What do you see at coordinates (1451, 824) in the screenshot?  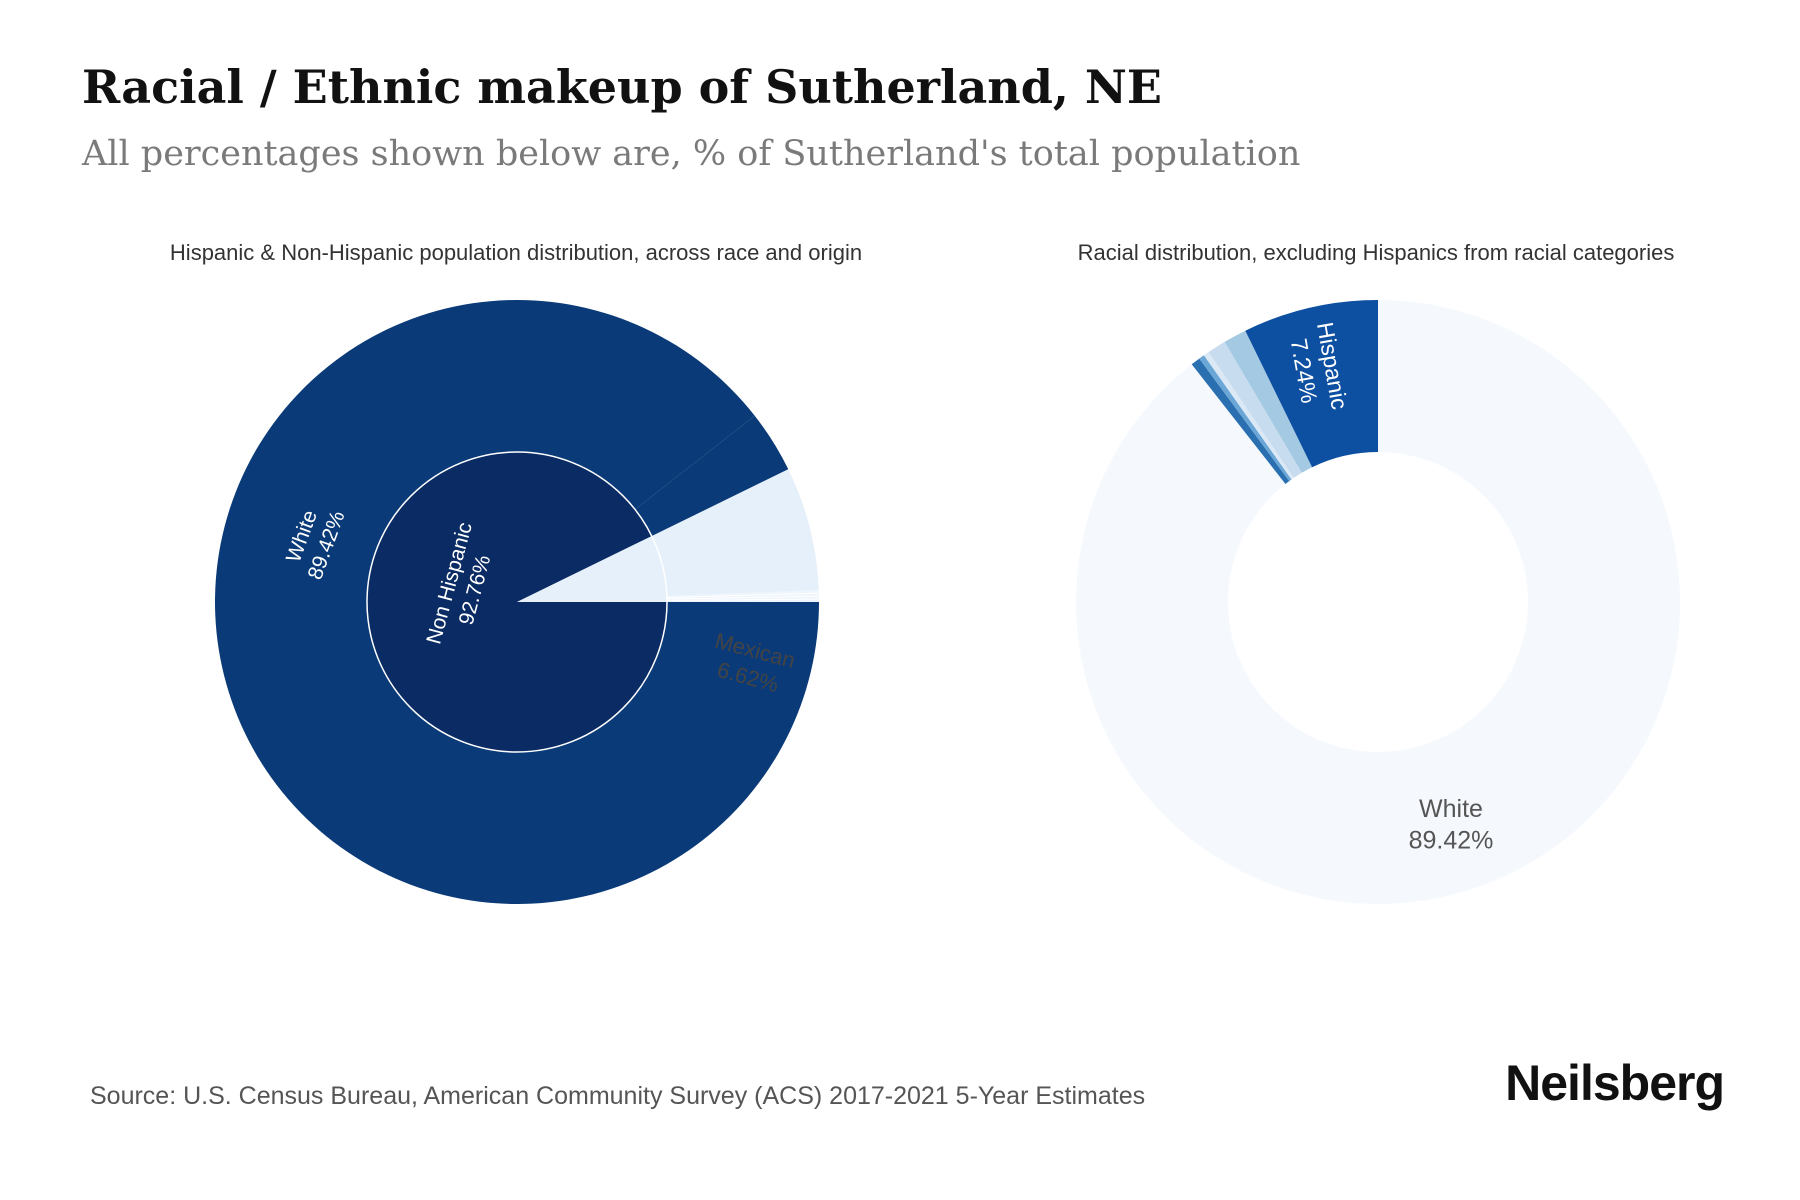 I see `label-white-donut: White 89.42%` at bounding box center [1451, 824].